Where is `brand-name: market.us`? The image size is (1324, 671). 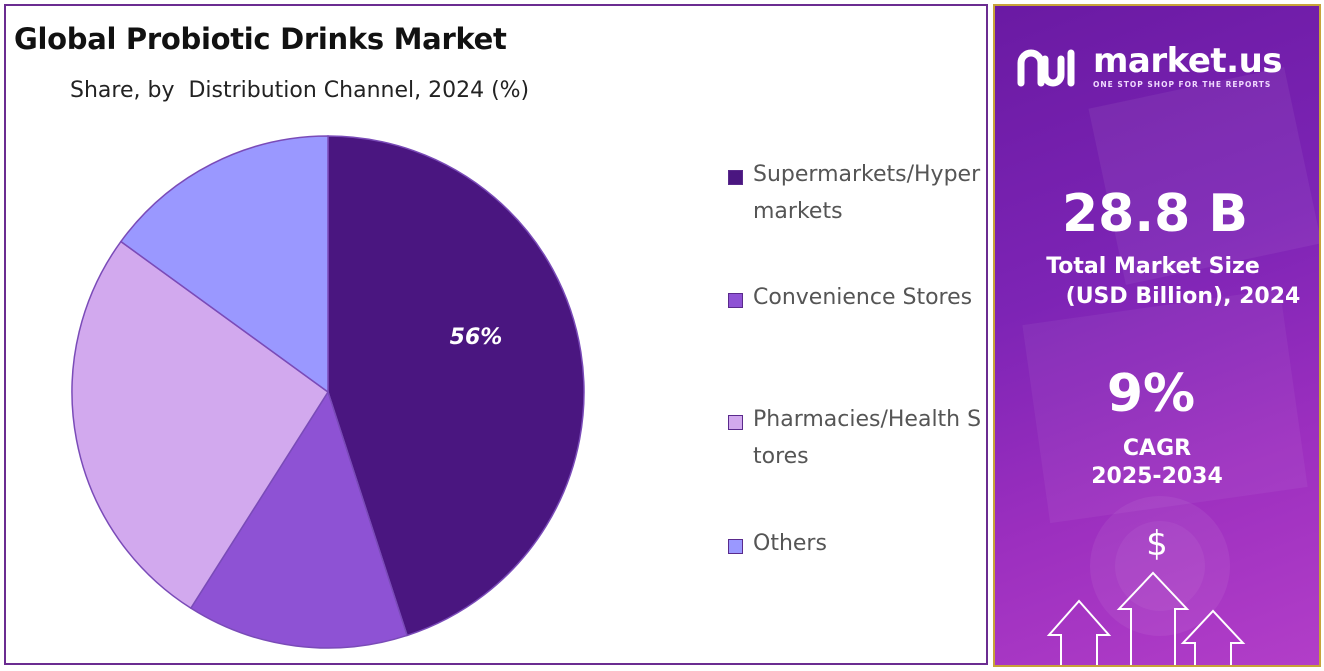
brand-name: market.us is located at coordinates (1188, 61).